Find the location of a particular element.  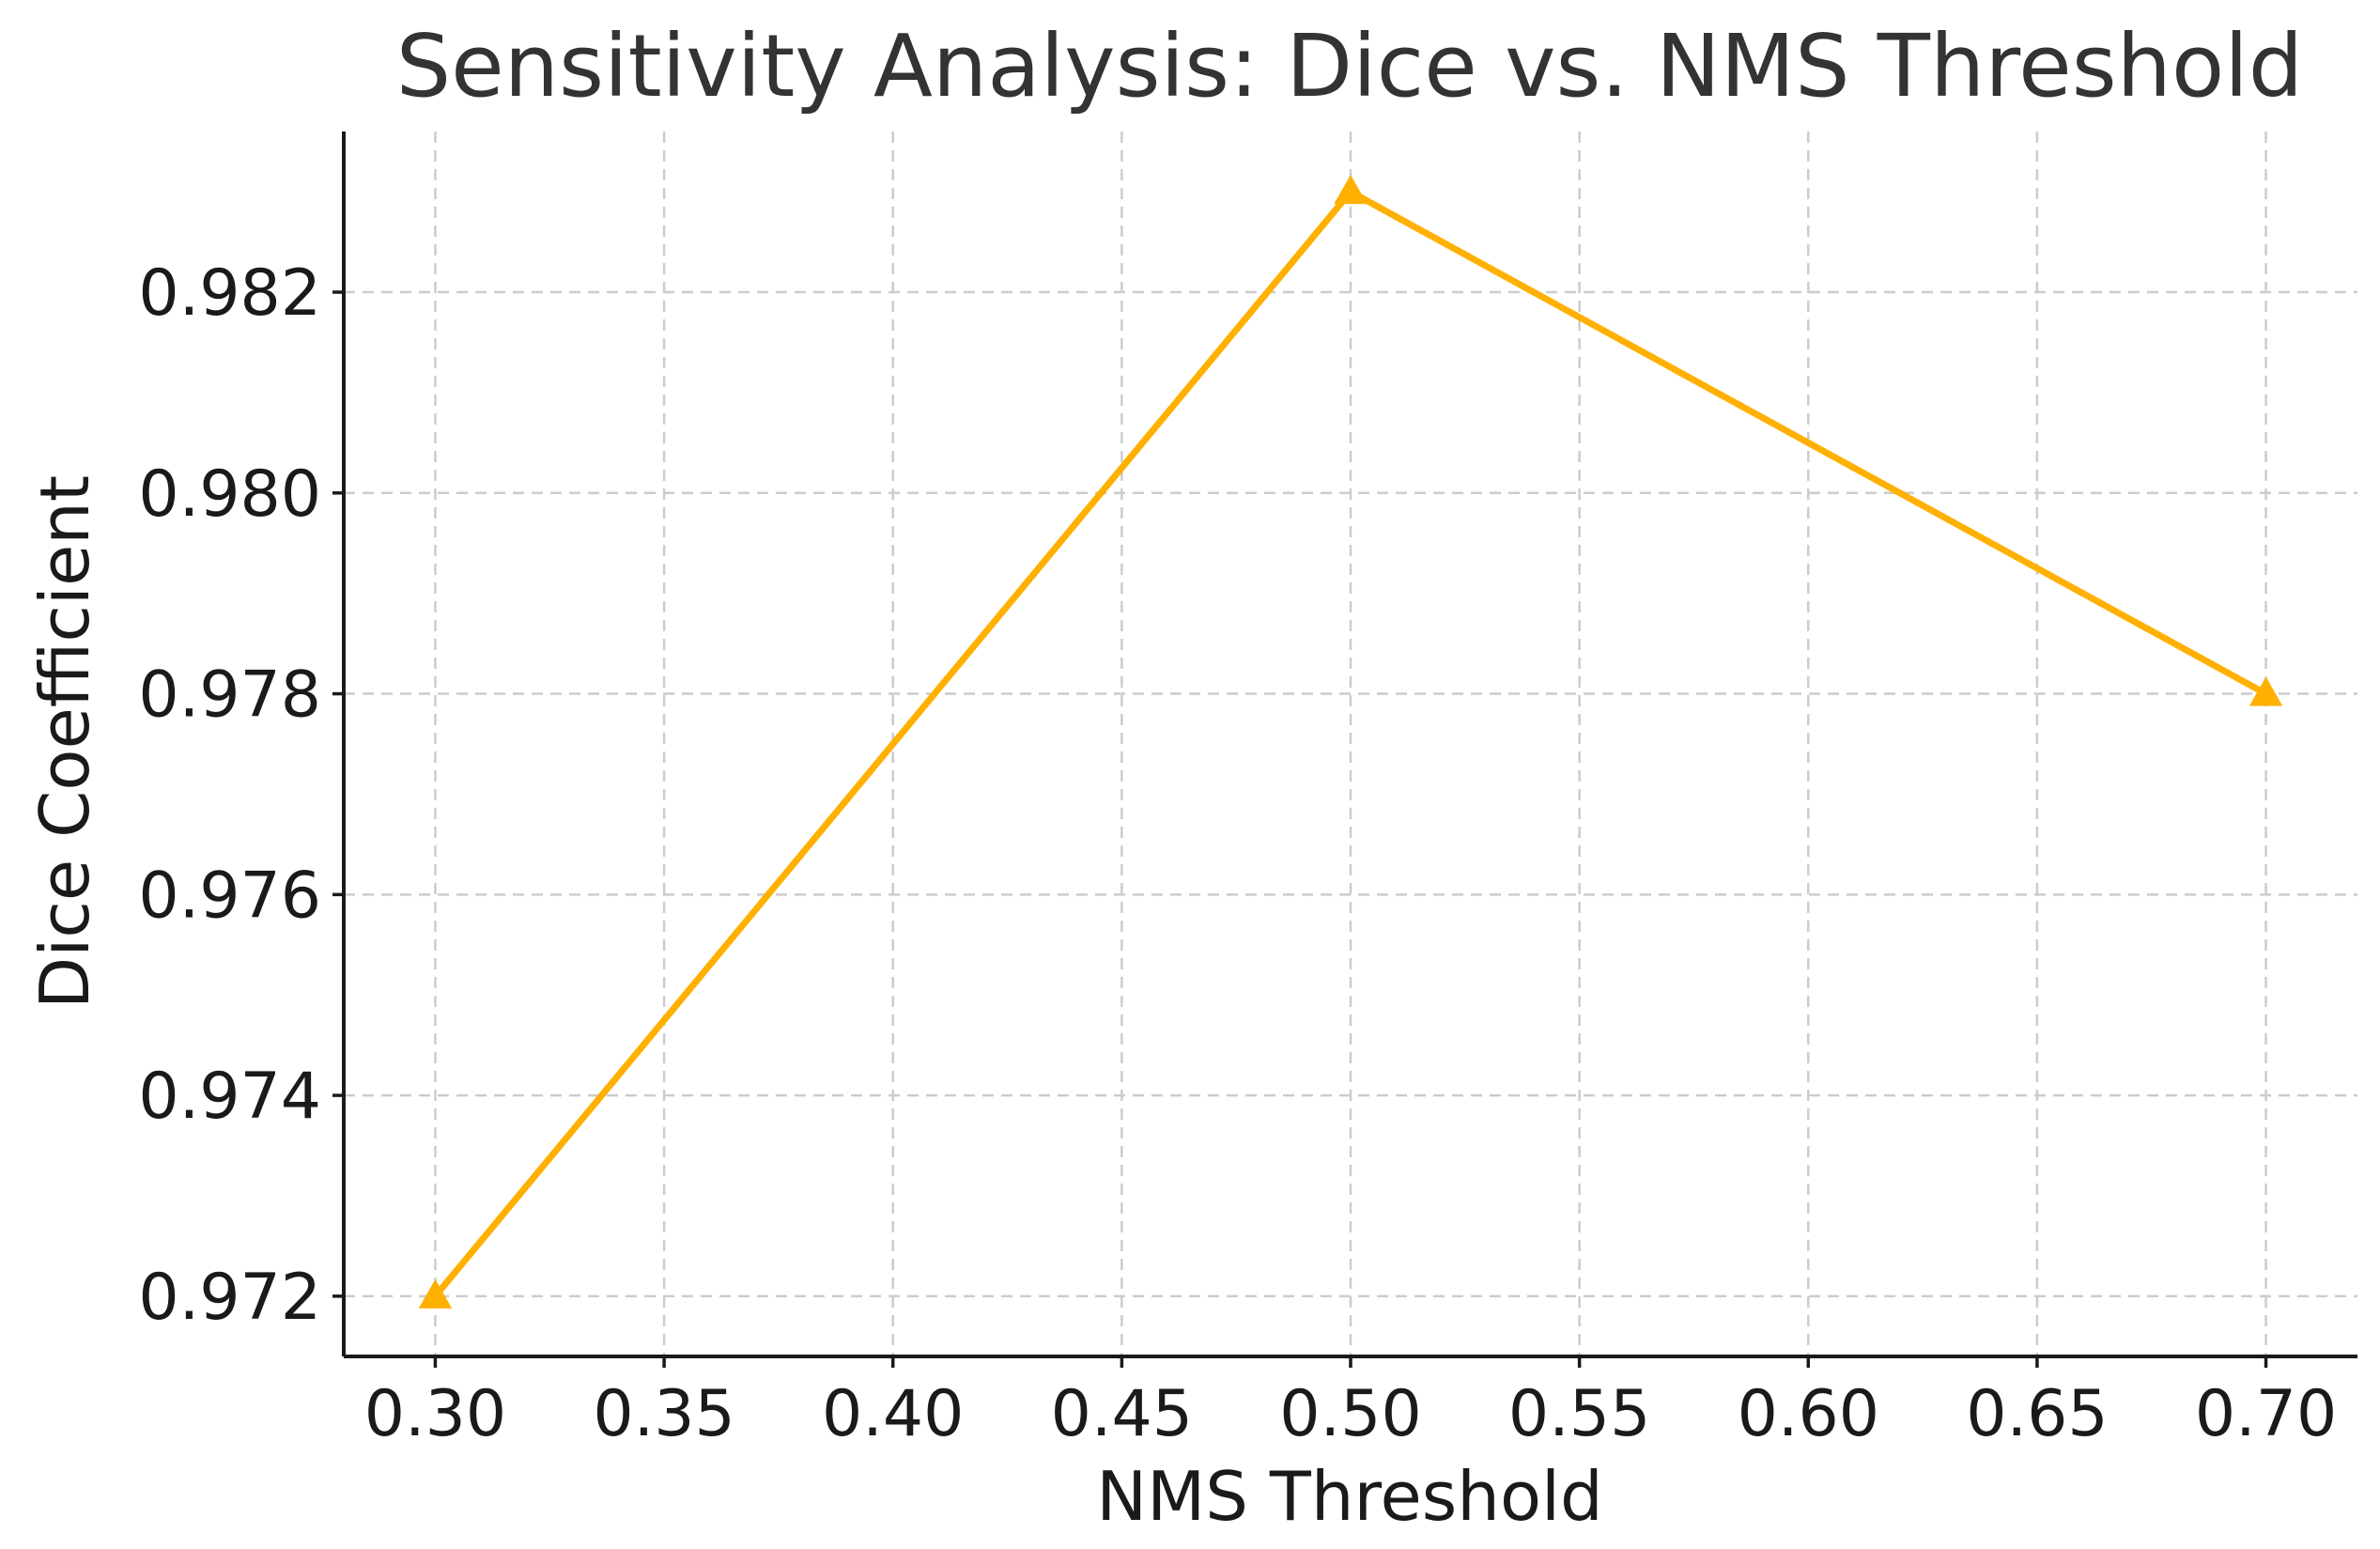

x-axis-ticks: 0.30 0.35 0.40 0.45 0.50 0.55 0.60 0.65 0.70 is located at coordinates (1350, 1403).